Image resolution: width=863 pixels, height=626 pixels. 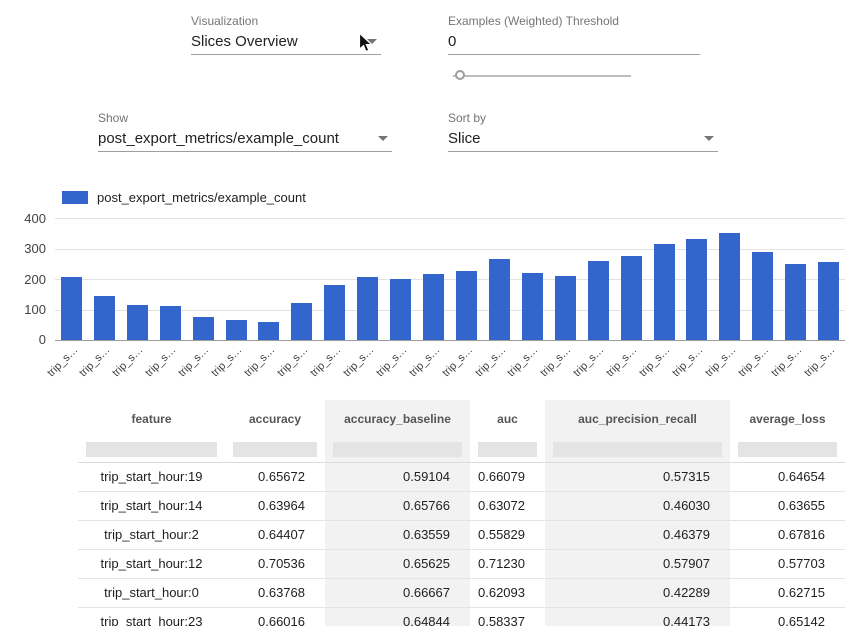 What do you see at coordinates (75, 197) in the screenshot?
I see `legend-swatch` at bounding box center [75, 197].